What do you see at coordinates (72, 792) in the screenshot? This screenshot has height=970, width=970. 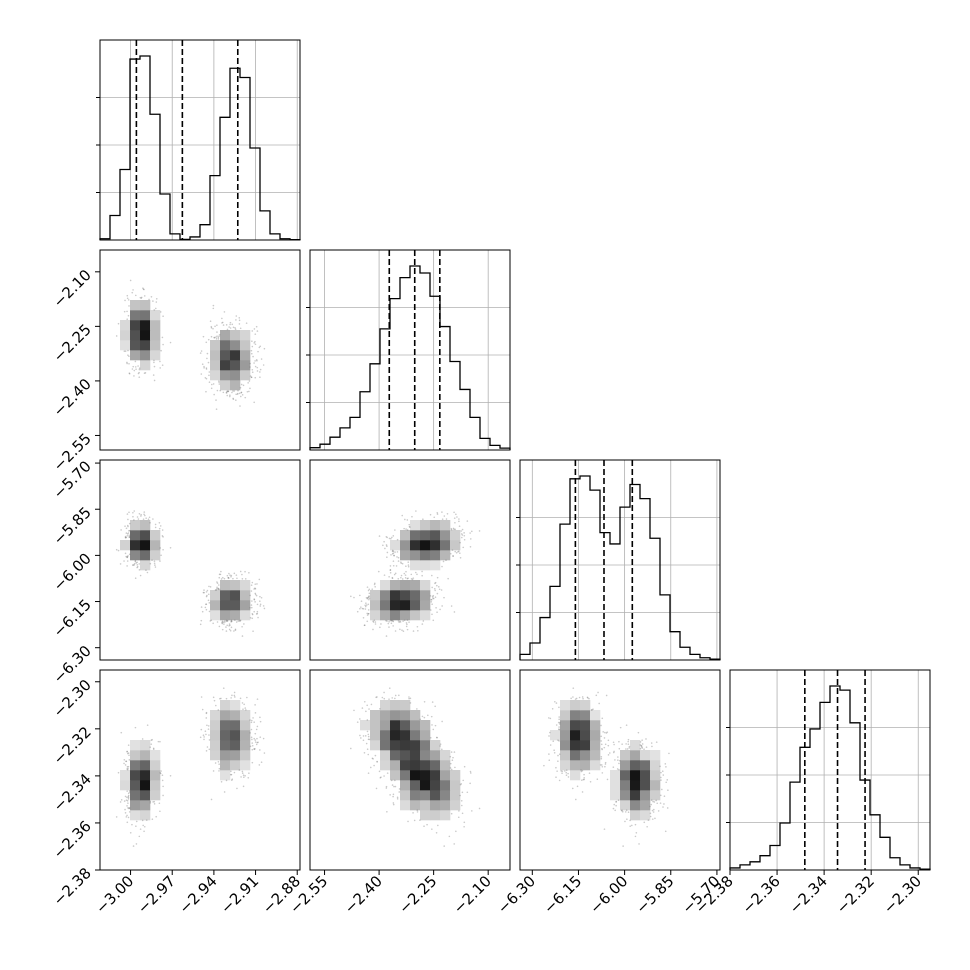 I see `y-tick-label: −2.34` at bounding box center [72, 792].